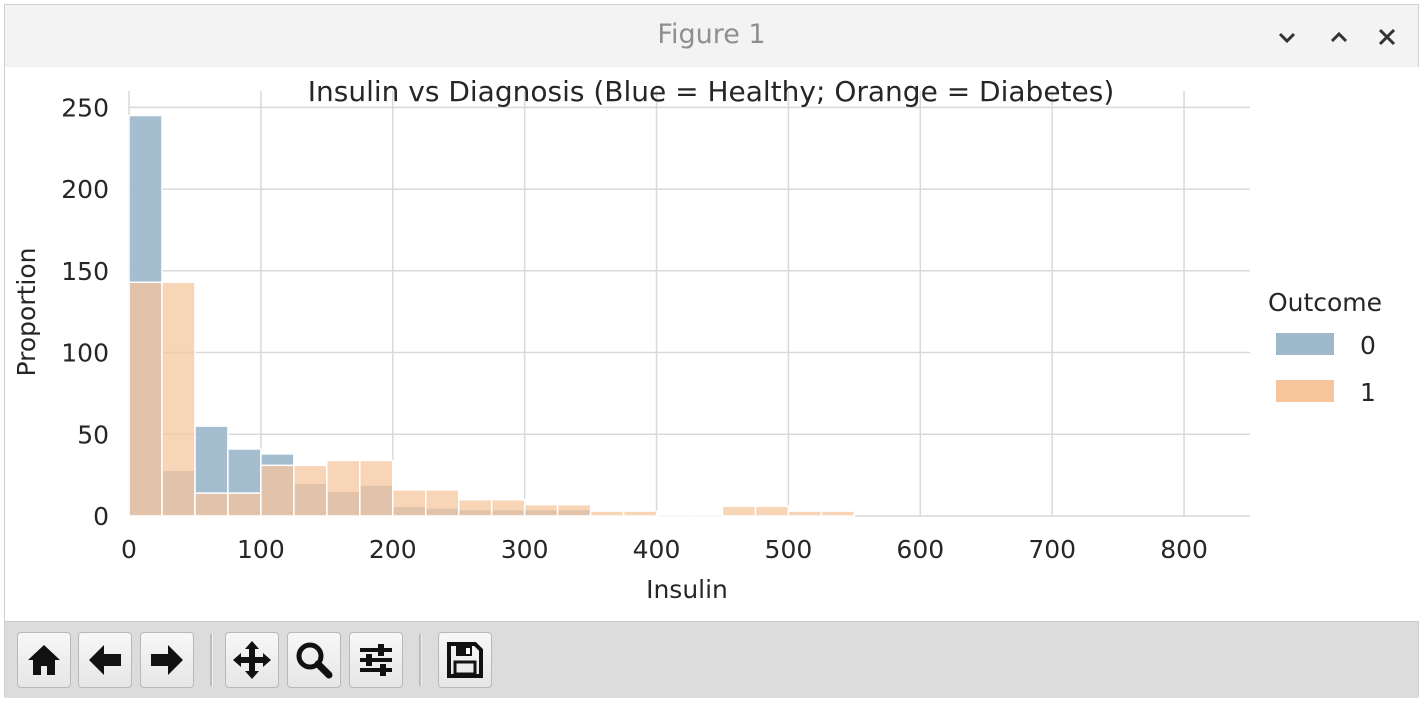  Describe the element at coordinates (1184, 549) in the screenshot. I see `x-tick-label: 800` at that location.